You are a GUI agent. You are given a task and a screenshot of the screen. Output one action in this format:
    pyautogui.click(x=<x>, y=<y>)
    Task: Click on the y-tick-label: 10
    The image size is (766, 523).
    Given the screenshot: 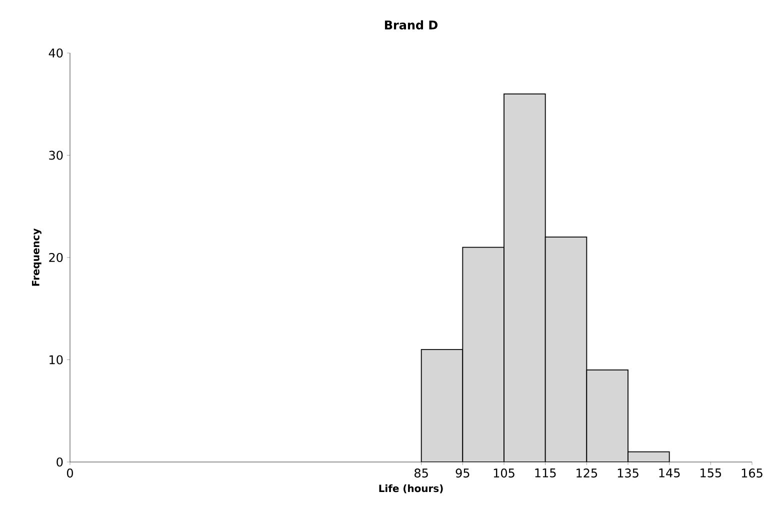 What is the action you would take?
    pyautogui.click(x=56, y=359)
    